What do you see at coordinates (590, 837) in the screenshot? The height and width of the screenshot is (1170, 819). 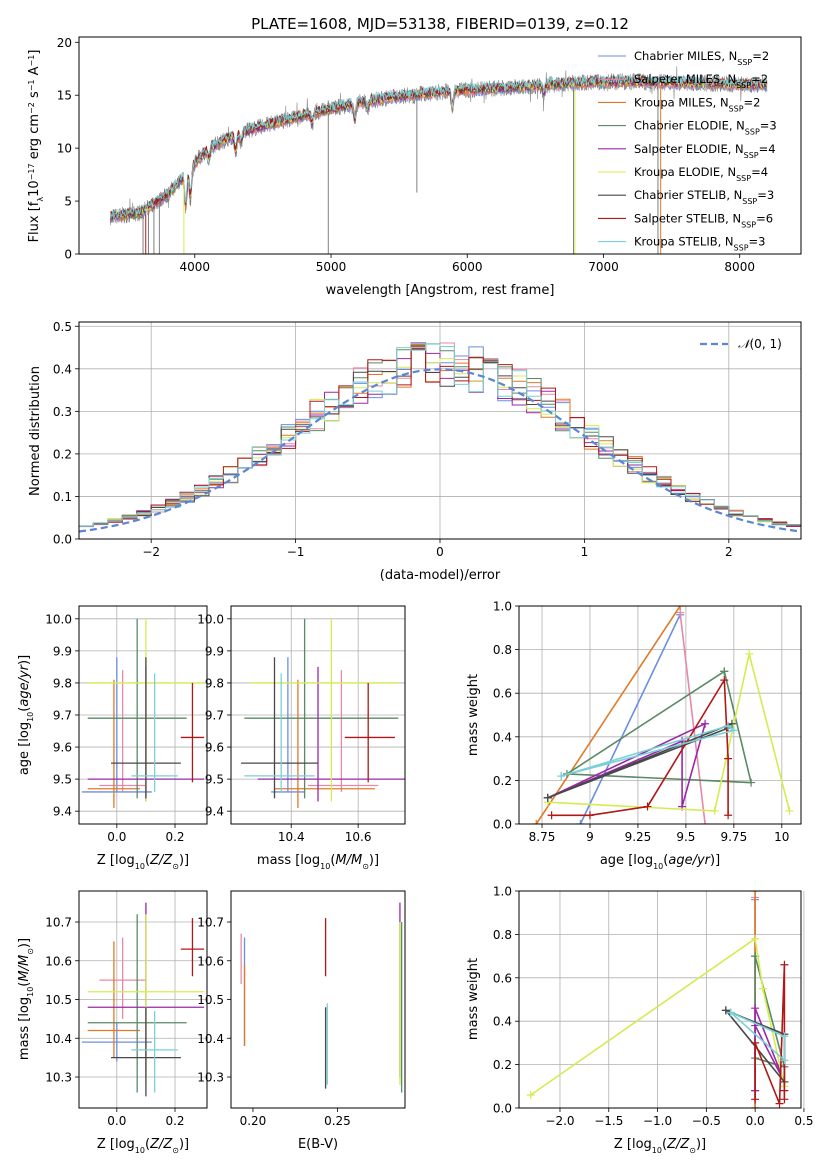 I see `x-tick-label: 9` at bounding box center [590, 837].